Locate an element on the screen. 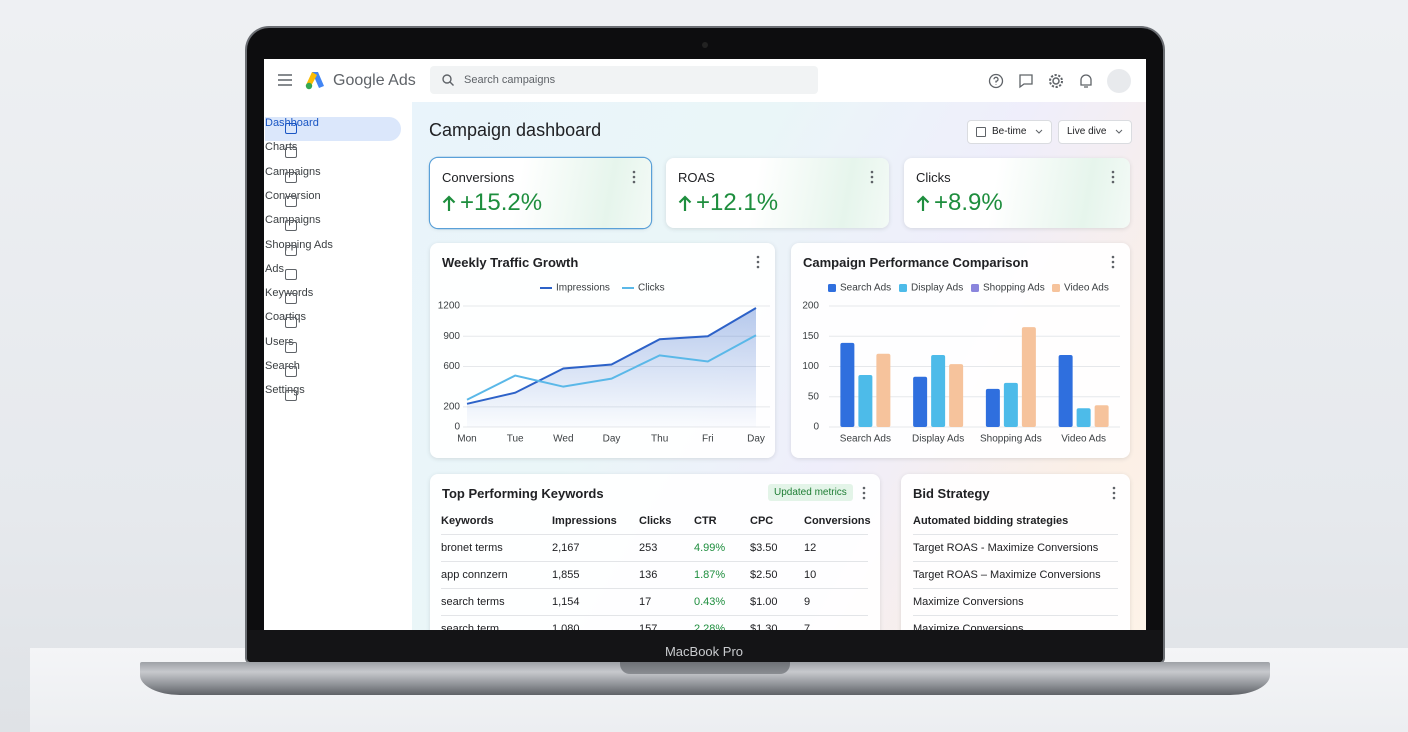 Image resolution: width=1408 pixels, height=732 pixels. menu-icon is located at coordinates (285, 80).